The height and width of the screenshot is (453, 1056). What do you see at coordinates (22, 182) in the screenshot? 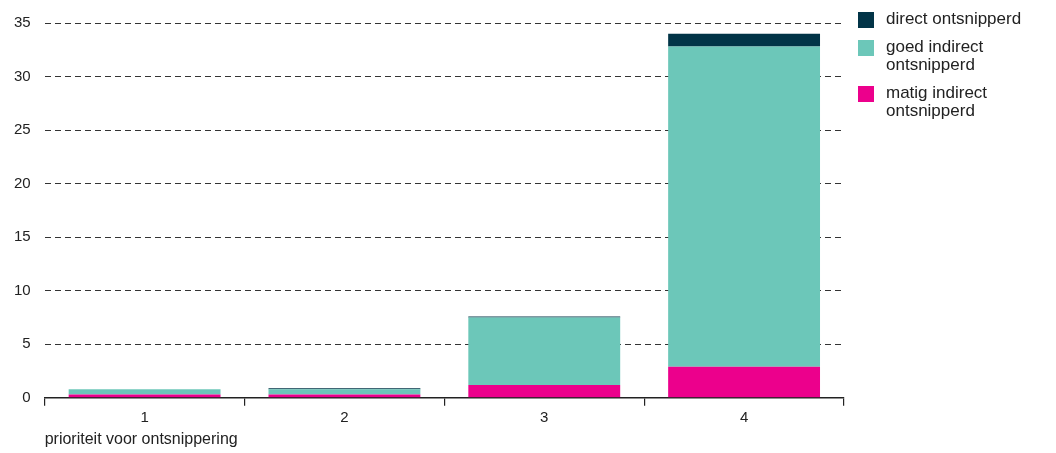
I see `y-tick-label: 20` at bounding box center [22, 182].